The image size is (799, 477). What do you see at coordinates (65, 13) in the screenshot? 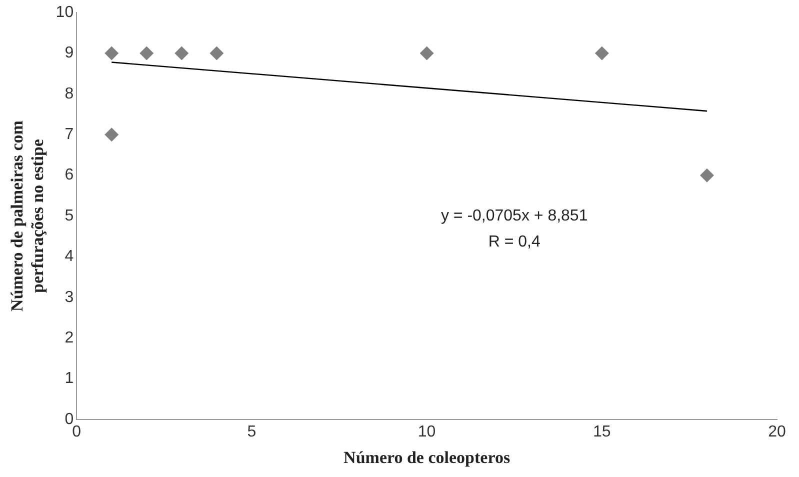
I see `y-tick-label: 10` at bounding box center [65, 13].